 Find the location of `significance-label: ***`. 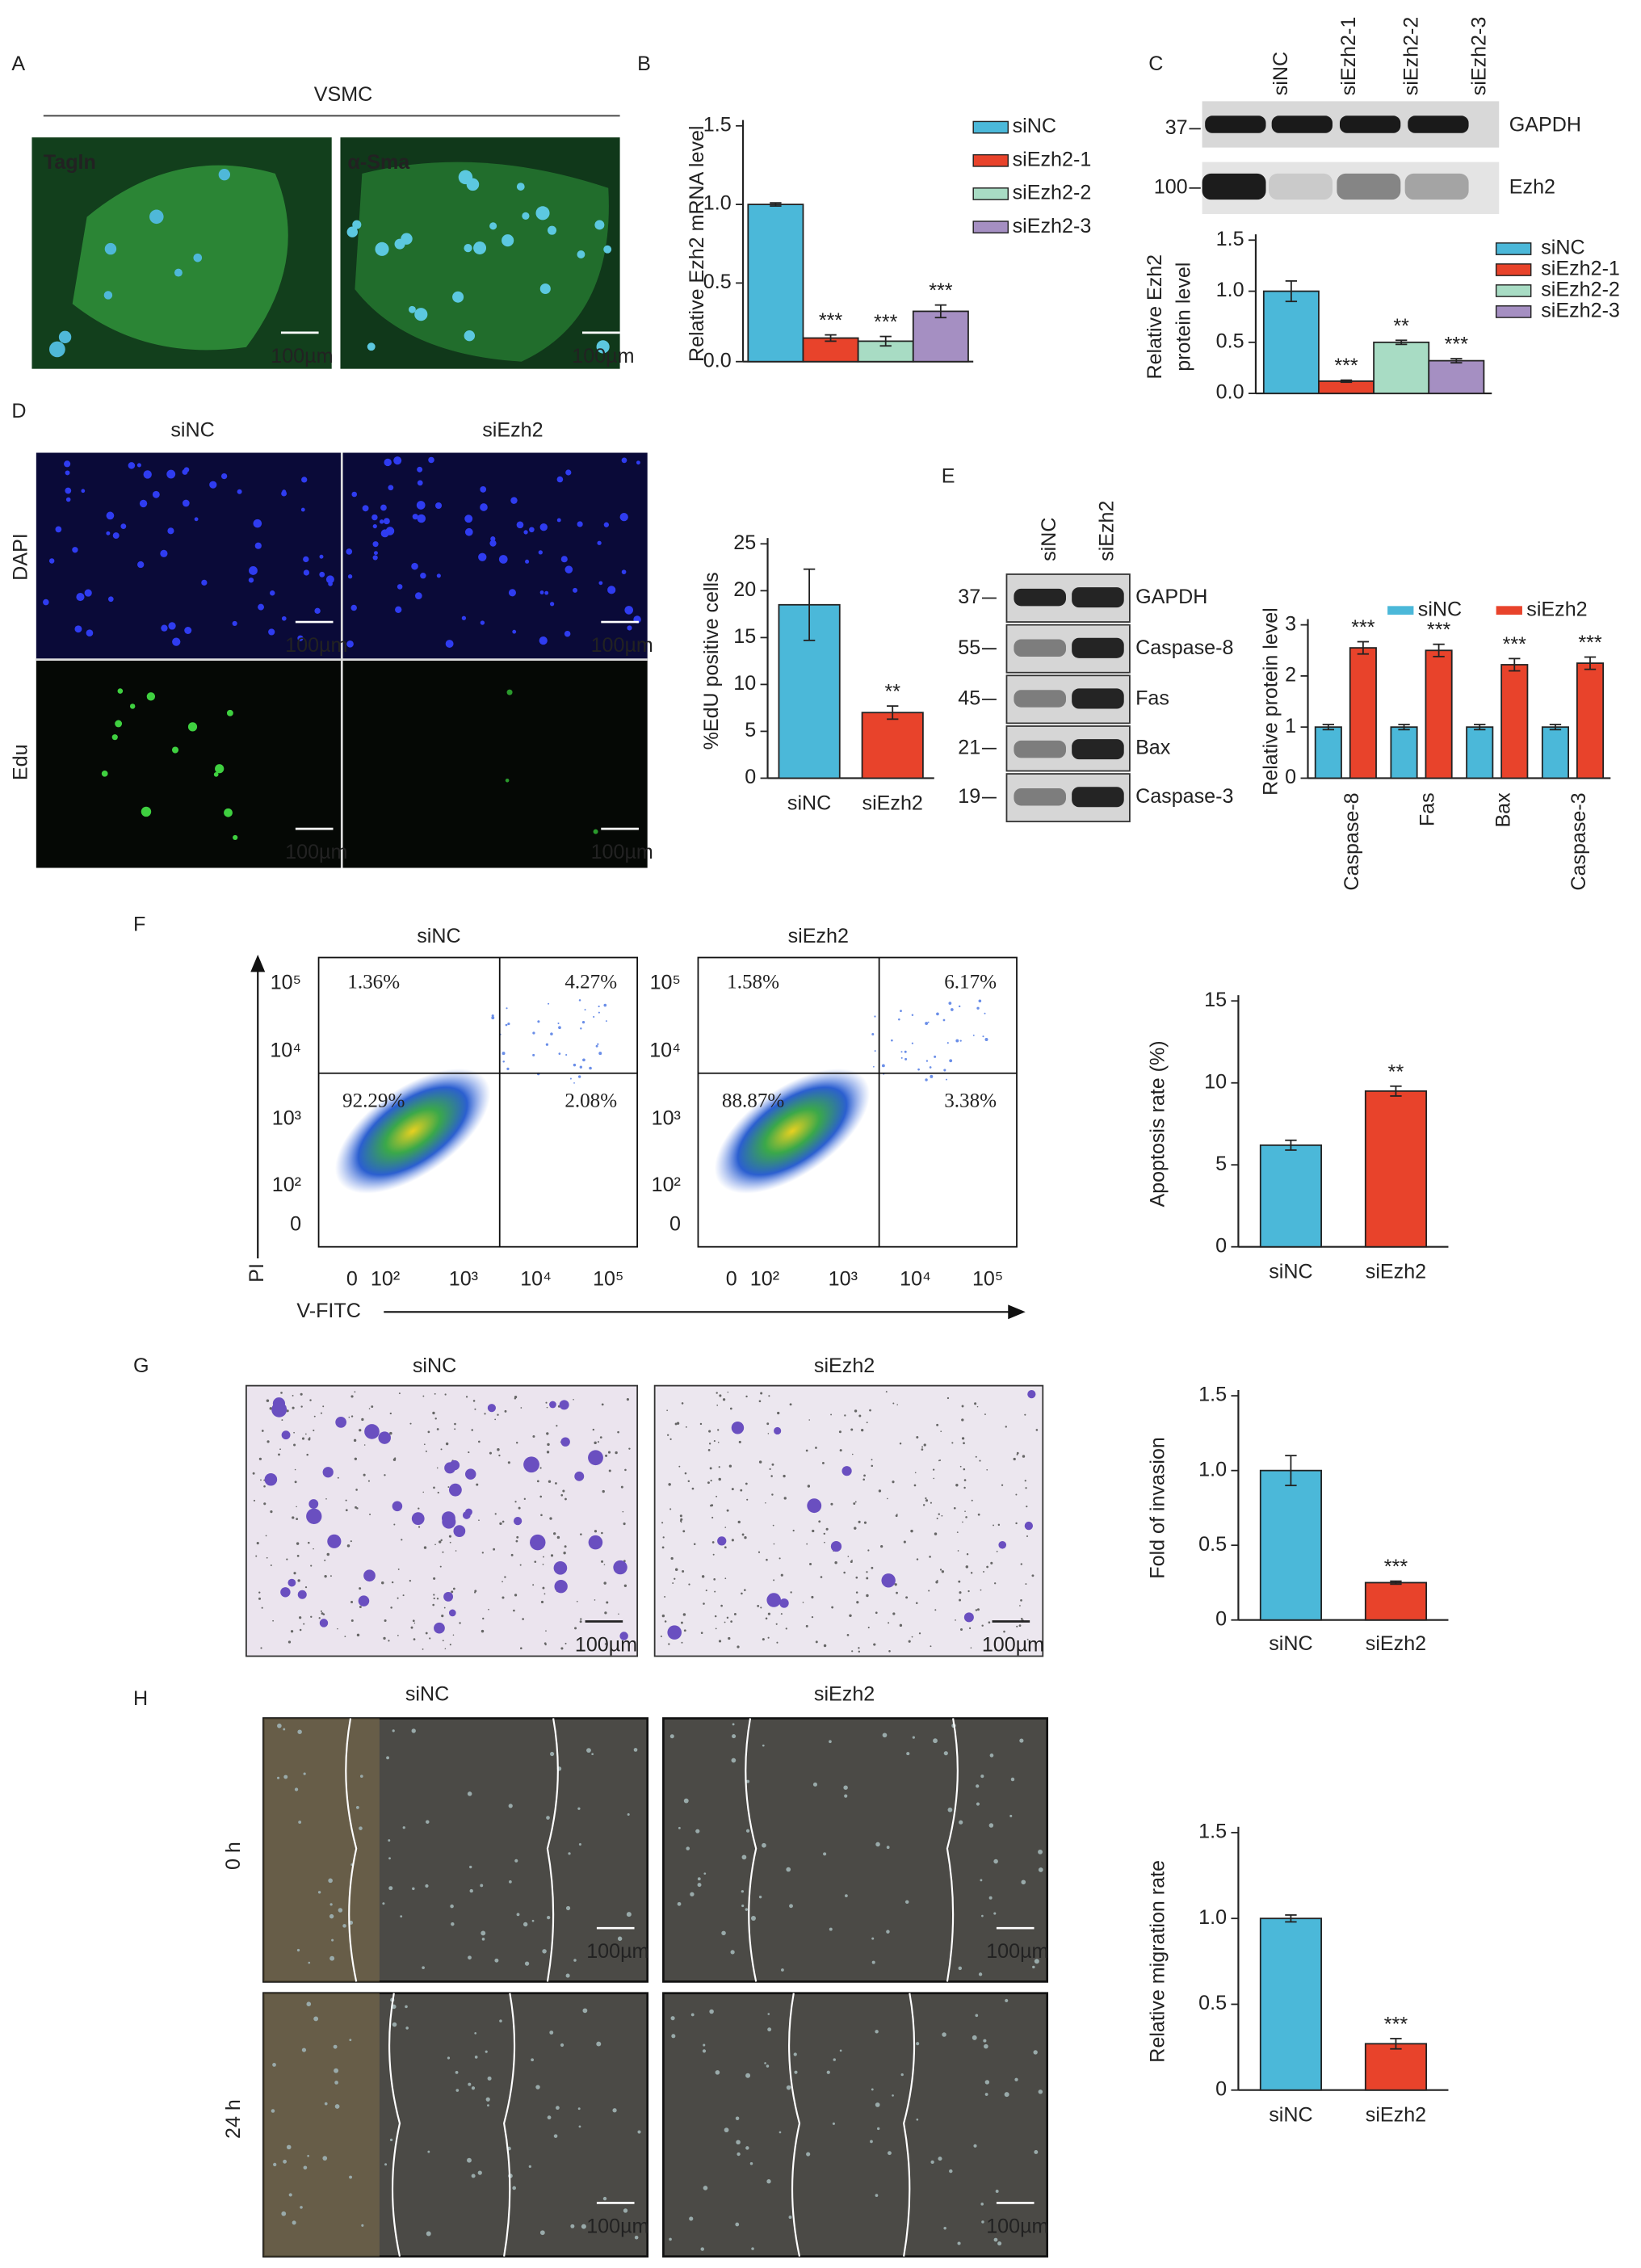

significance-label: *** is located at coordinates (1457, 345).